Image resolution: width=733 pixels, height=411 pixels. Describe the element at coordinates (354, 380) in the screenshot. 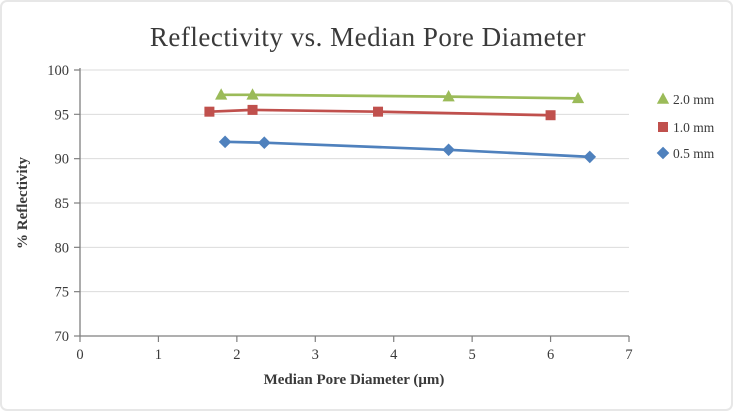

I see `x-axis-title: Median Pore Diameter (μm)` at that location.